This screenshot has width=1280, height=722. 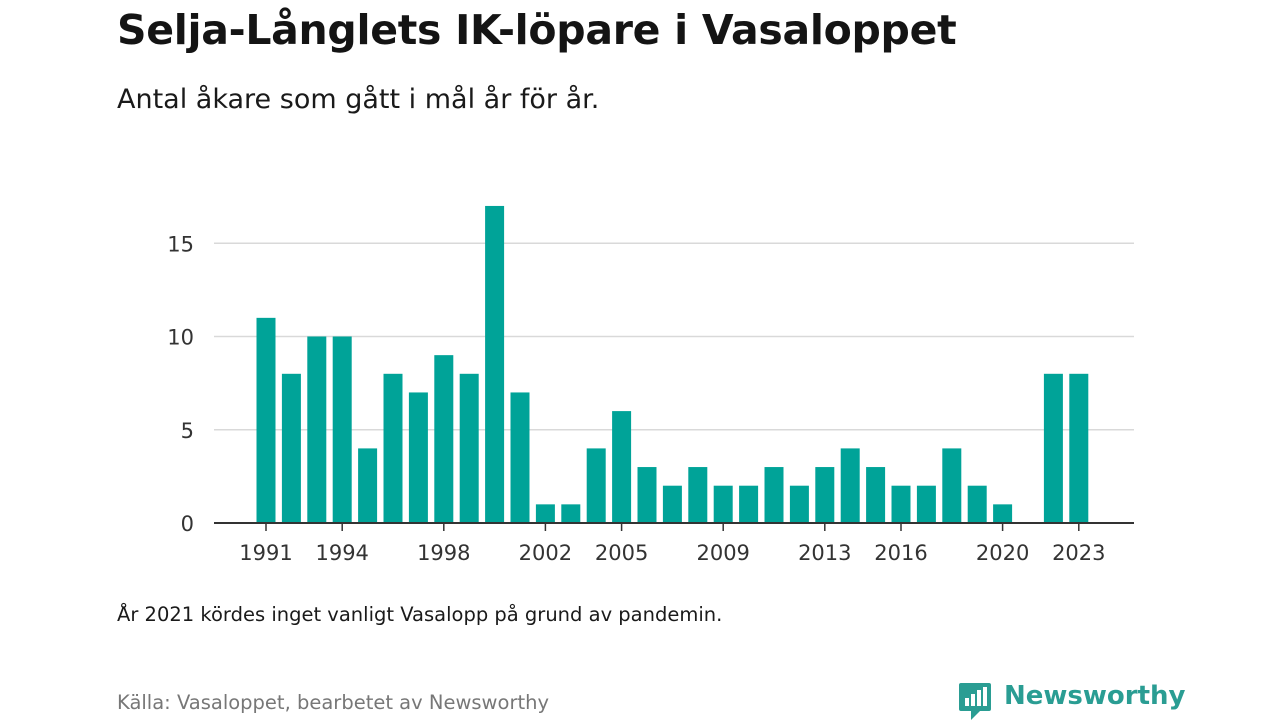 What do you see at coordinates (443, 553) in the screenshot?
I see `x-tick-label: 1998` at bounding box center [443, 553].